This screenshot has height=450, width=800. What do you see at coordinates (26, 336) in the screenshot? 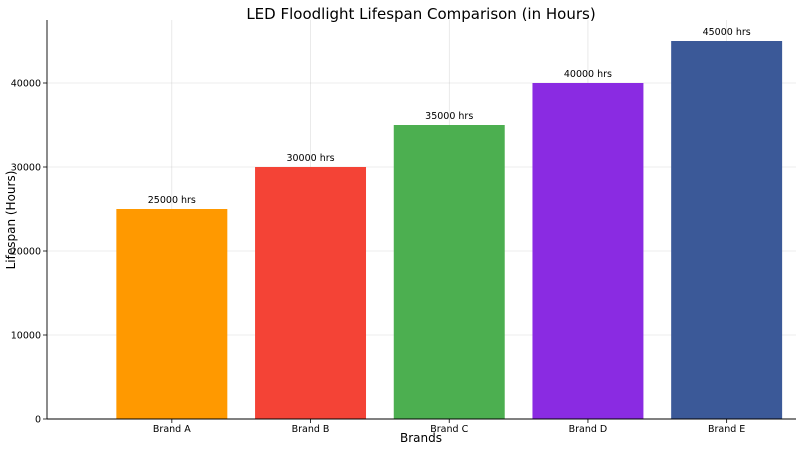
I see `y-tick-label: 10000` at bounding box center [26, 336].